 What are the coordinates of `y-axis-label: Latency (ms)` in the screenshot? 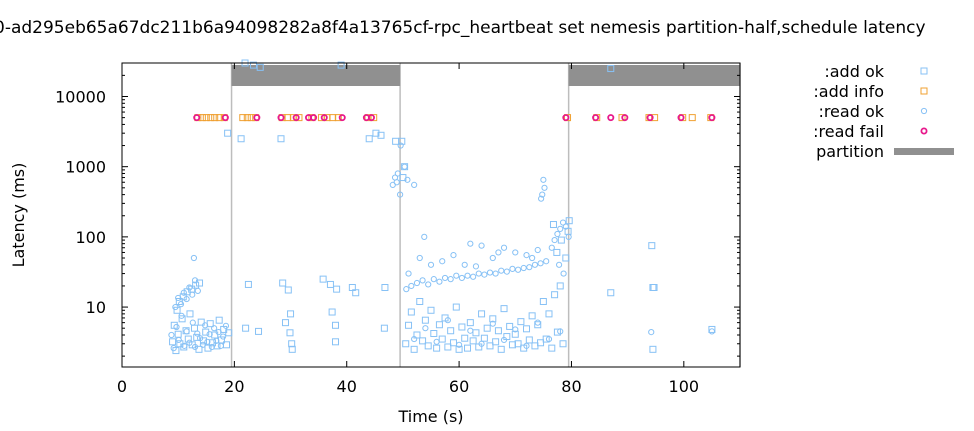 It's located at (18, 215).